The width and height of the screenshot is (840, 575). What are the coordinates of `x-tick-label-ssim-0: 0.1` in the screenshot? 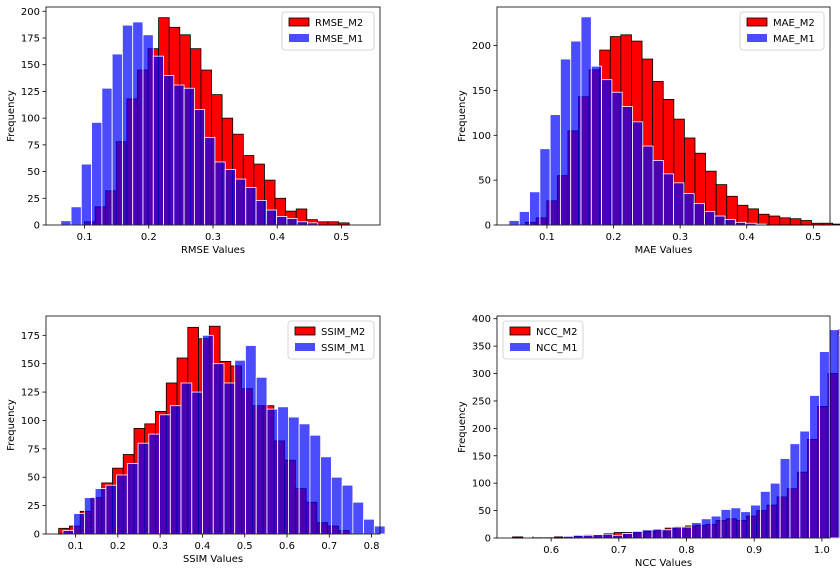 It's located at (76, 546).